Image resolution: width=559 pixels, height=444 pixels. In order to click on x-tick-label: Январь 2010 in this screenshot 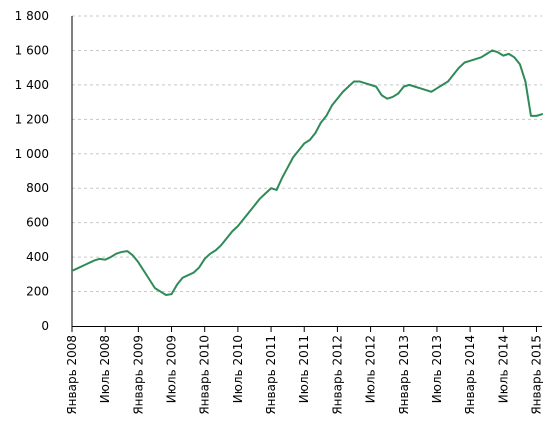, I will do `click(205, 375)`.